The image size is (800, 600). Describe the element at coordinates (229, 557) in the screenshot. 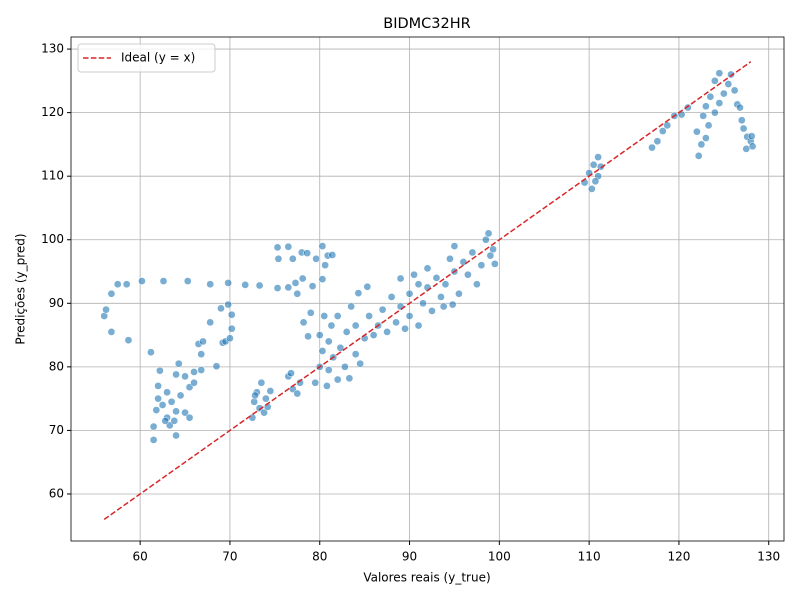

I see `x-tick-label: 70` at that location.